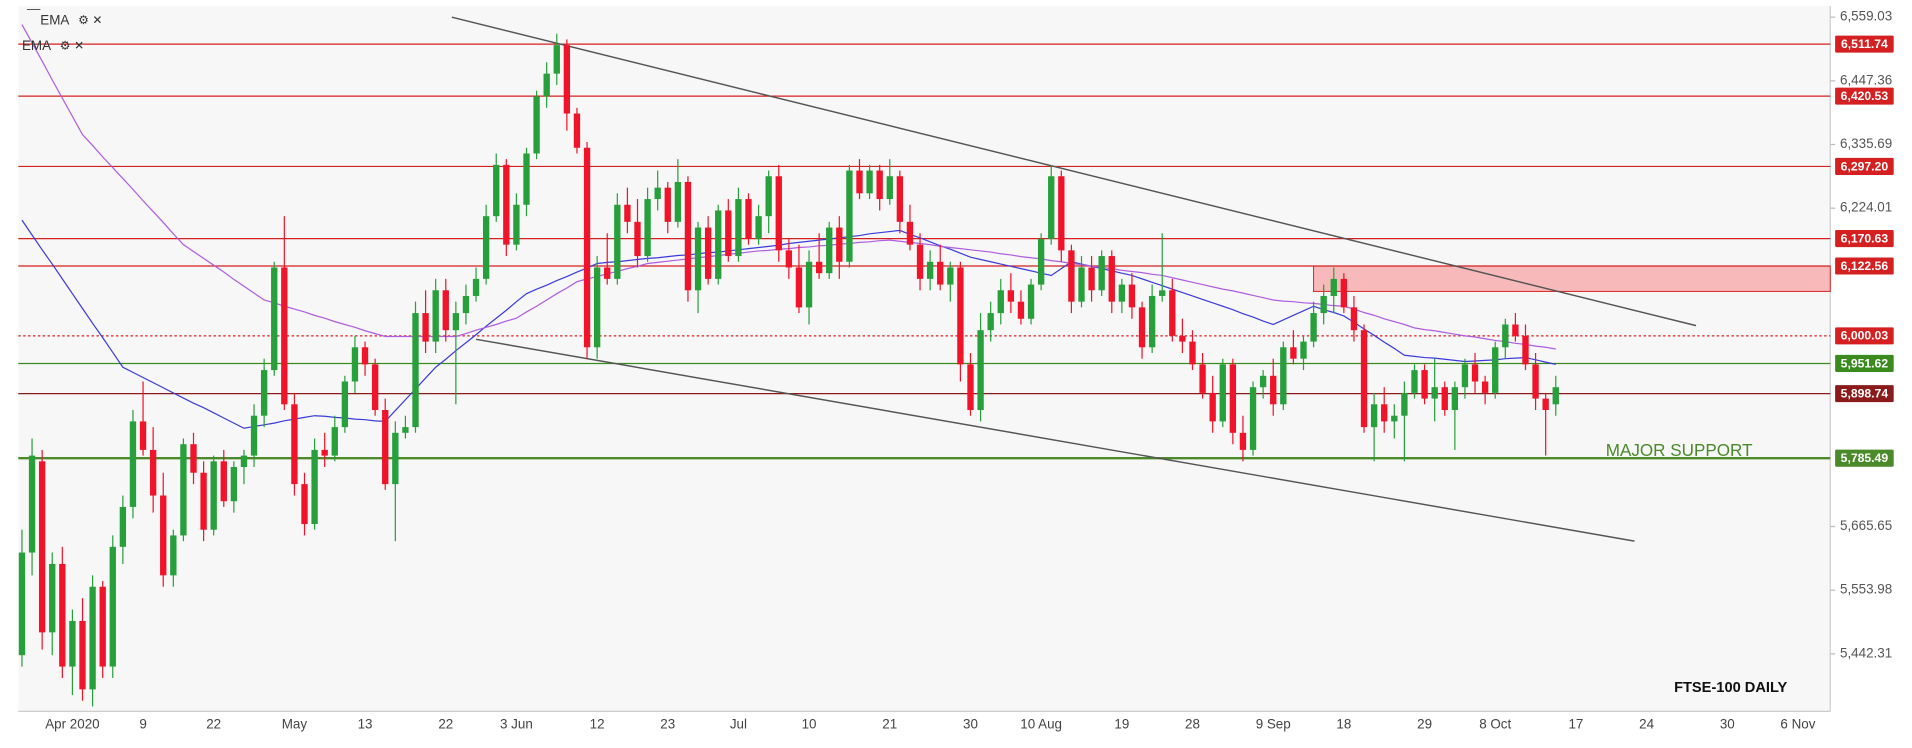 The image size is (1912, 748). Describe the element at coordinates (667, 723) in the screenshot. I see `x-tick-label: 23` at that location.